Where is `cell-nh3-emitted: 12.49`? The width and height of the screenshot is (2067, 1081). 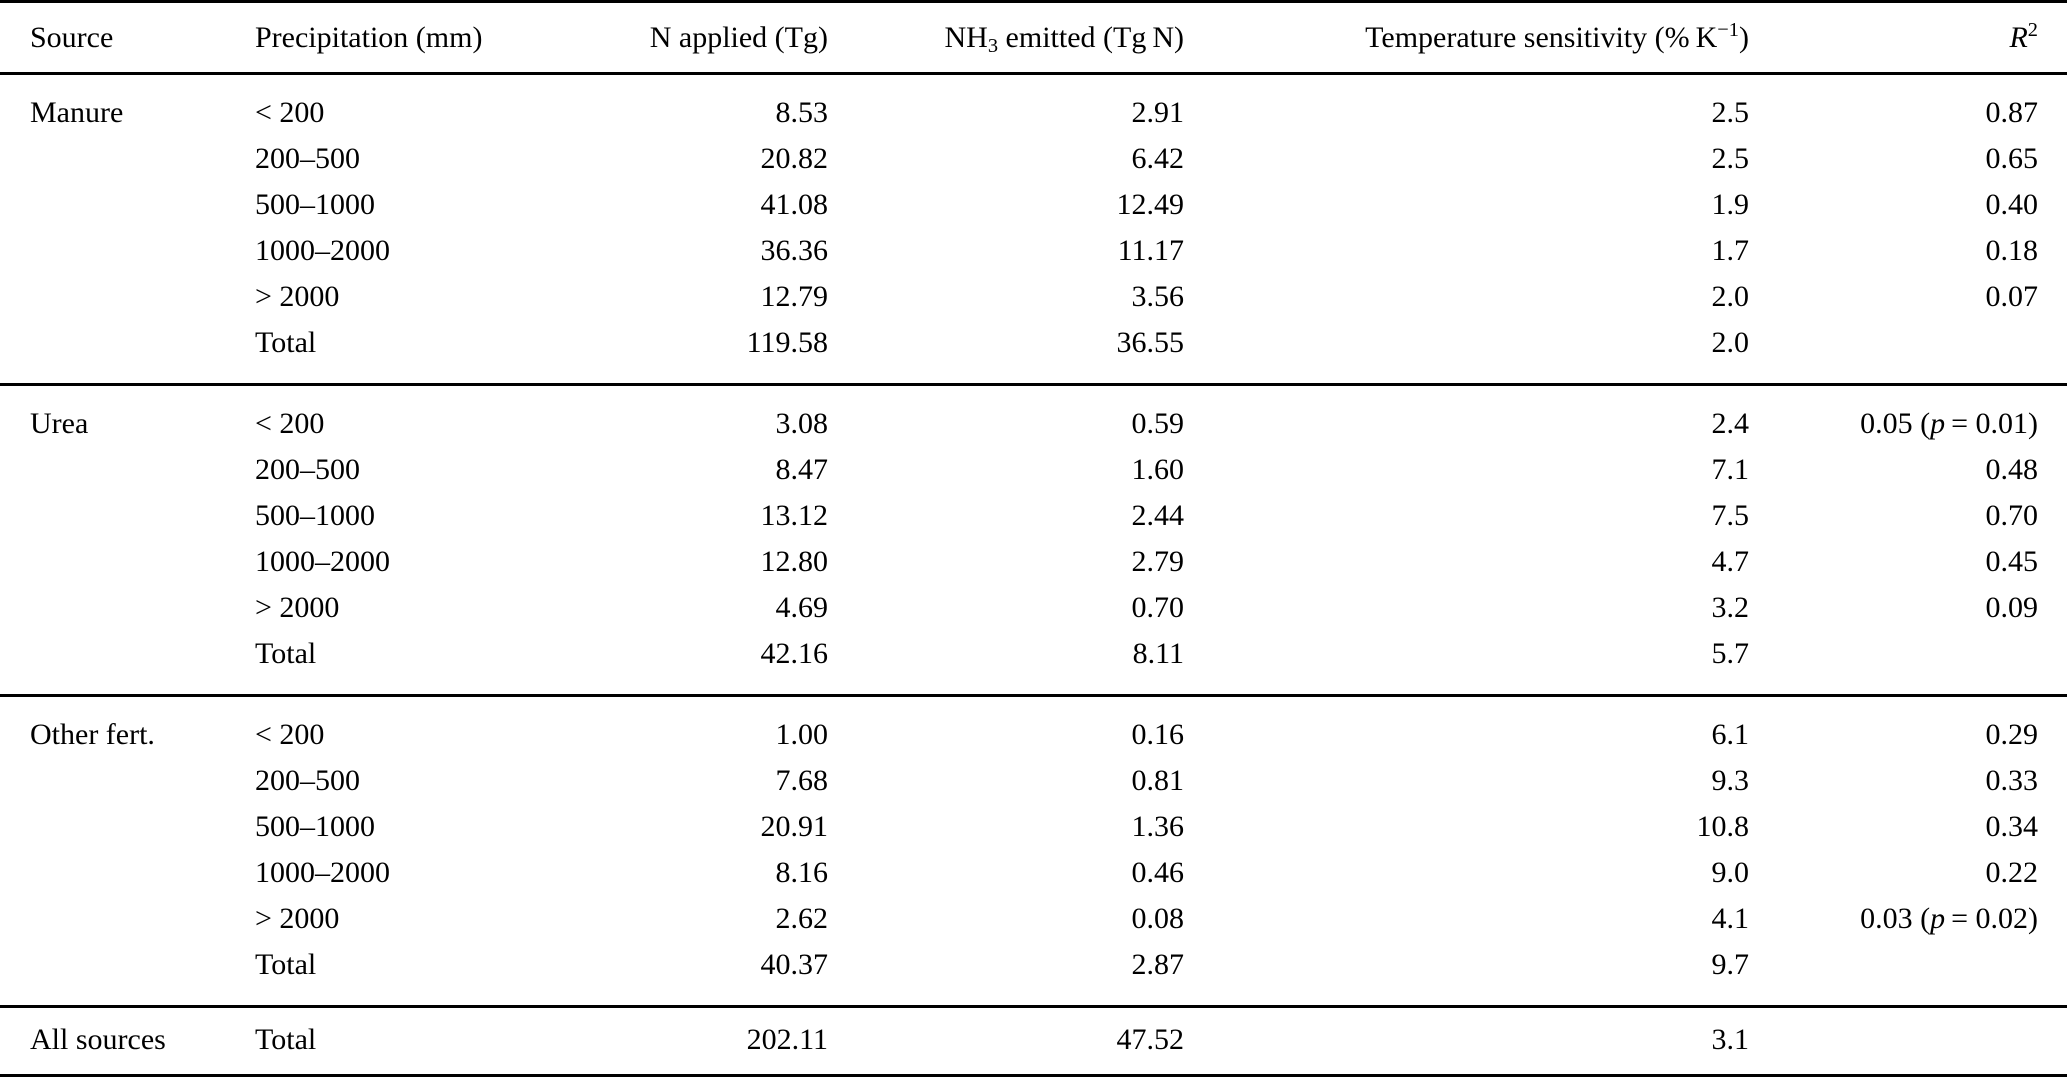 cell-nh3-emitted: 12.49 is located at coordinates (1150, 204).